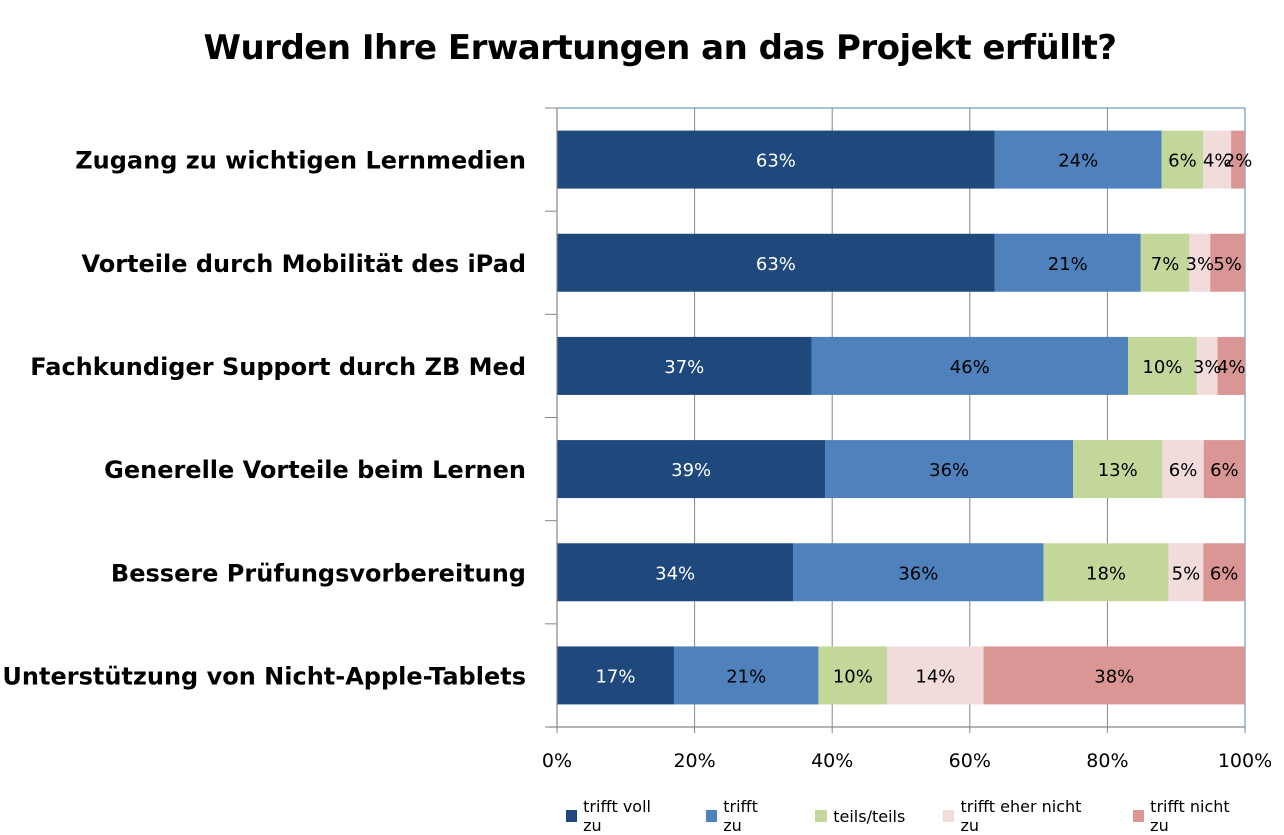 The height and width of the screenshot is (835, 1284). I want to click on x-tick-label: 100%, so click(1245, 761).